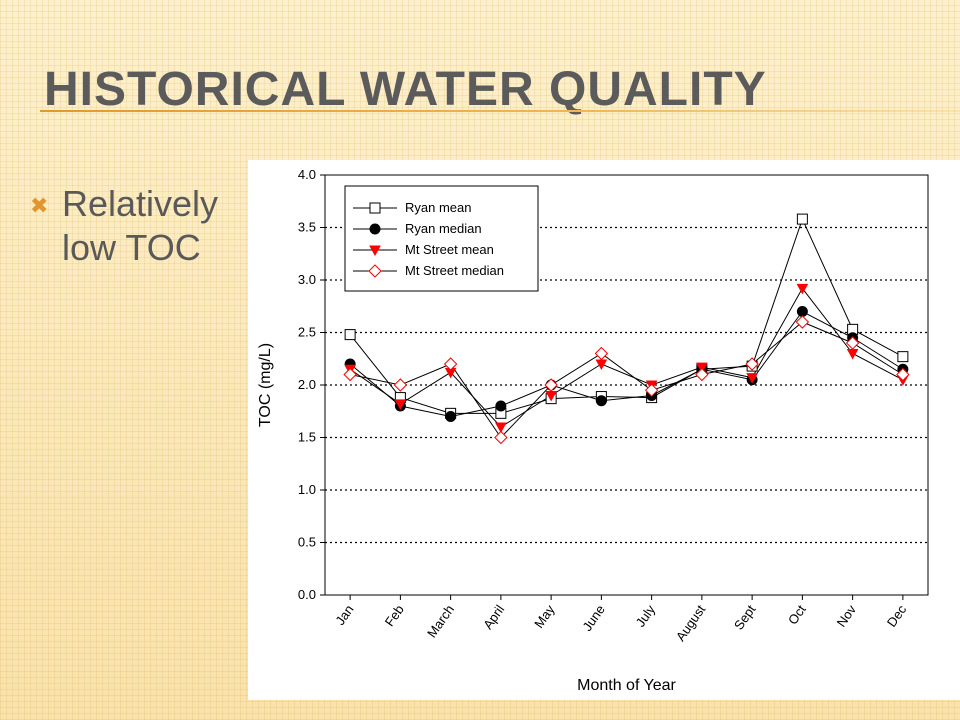 The height and width of the screenshot is (720, 960). What do you see at coordinates (307, 542) in the screenshot?
I see `y-tick-label: 0.5` at bounding box center [307, 542].